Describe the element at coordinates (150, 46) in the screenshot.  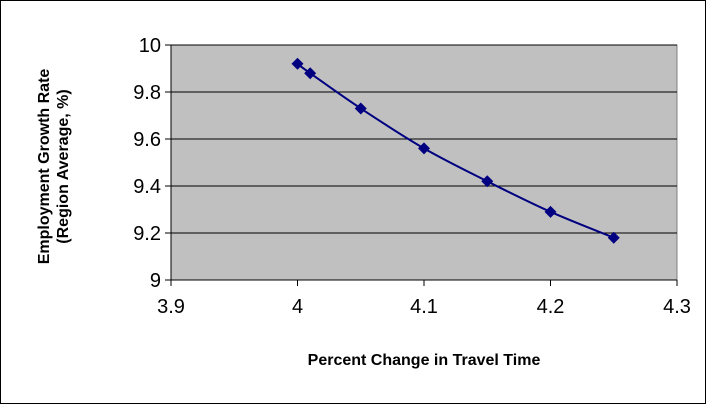
I see `y-tick-label-10: 10` at that location.